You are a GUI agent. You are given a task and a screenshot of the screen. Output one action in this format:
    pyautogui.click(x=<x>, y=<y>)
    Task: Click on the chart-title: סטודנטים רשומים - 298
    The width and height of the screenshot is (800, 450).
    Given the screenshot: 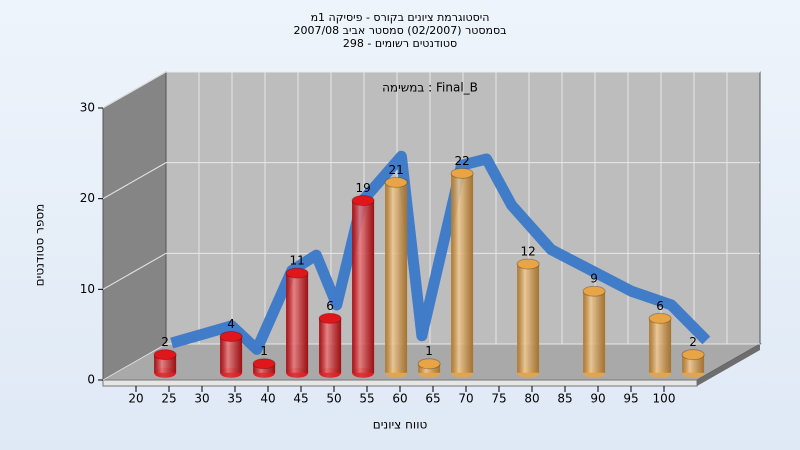 What is the action you would take?
    pyautogui.click(x=400, y=43)
    